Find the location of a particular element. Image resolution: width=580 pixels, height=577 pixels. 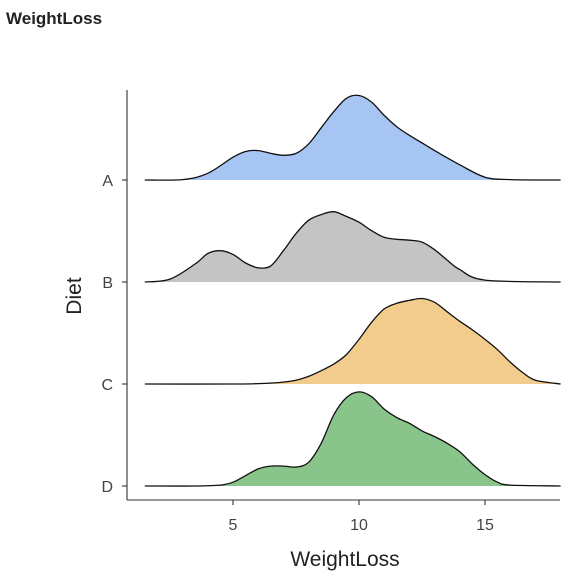

y-tick-label-B: B is located at coordinates (107, 283).